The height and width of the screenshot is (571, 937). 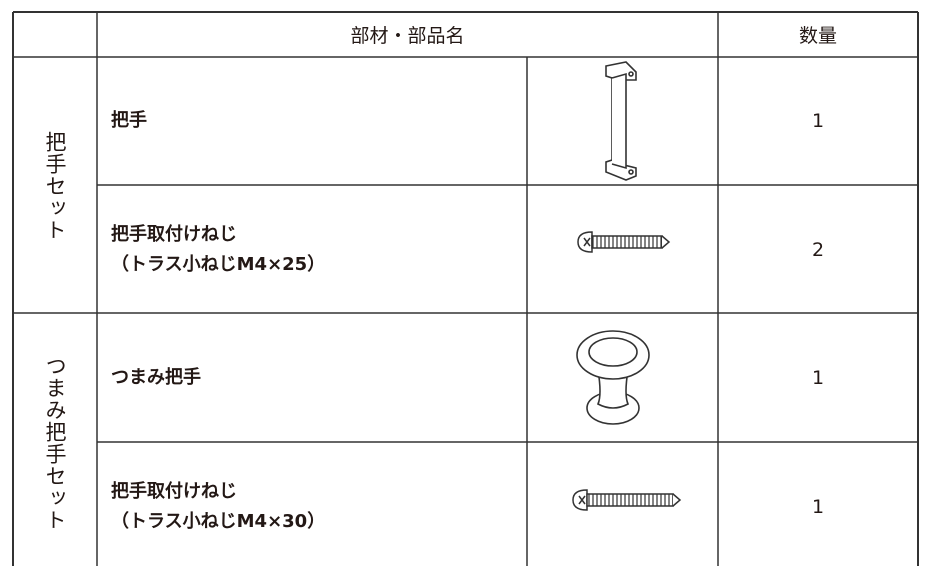 What do you see at coordinates (55, 442) in the screenshot?
I see `group-label: つまみ把手セット` at bounding box center [55, 442].